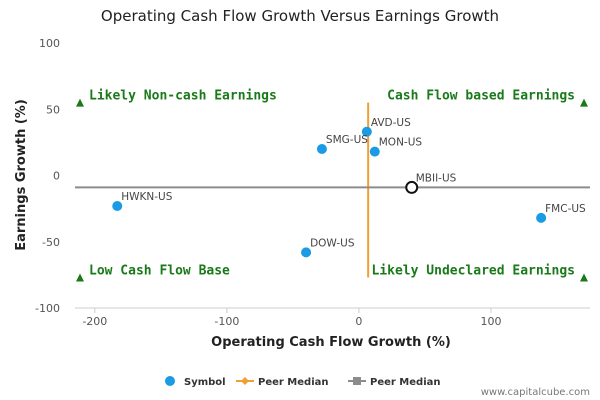  I want to click on legend-symbol-icon, so click(170, 381).